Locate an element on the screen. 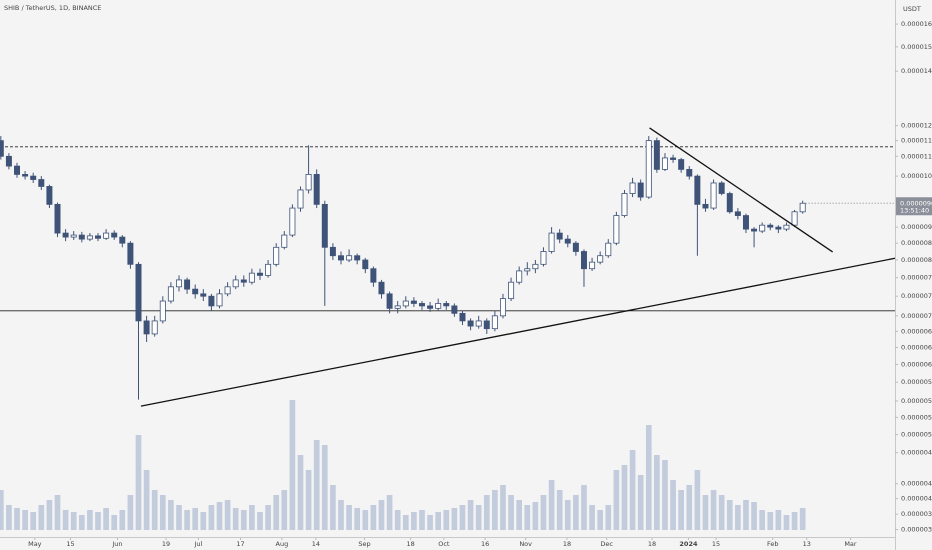 The image size is (932, 550). y-tick-label: 0.00000580 is located at coordinates (916, 382).